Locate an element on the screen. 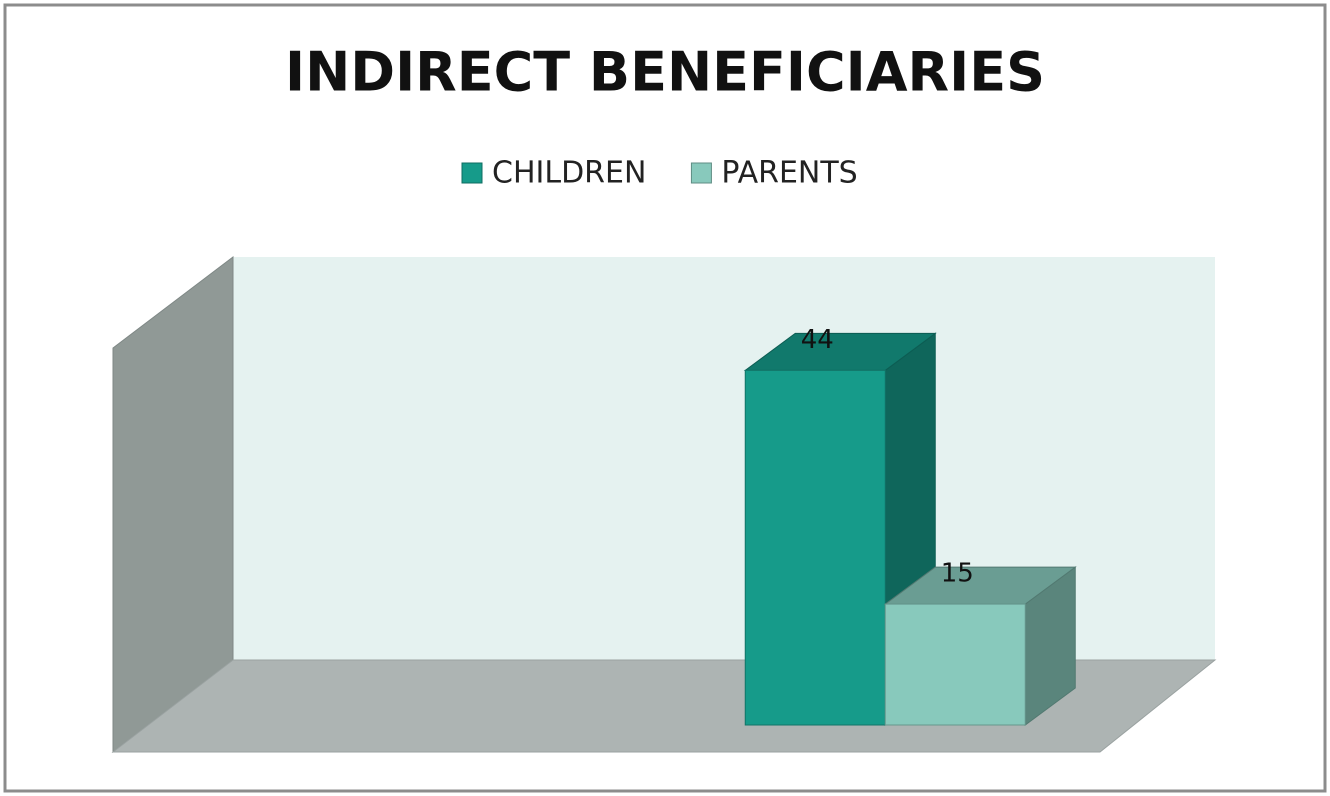 Image resolution: width=1330 pixels, height=796 pixels. legend-label: PARENTS is located at coordinates (789, 173).